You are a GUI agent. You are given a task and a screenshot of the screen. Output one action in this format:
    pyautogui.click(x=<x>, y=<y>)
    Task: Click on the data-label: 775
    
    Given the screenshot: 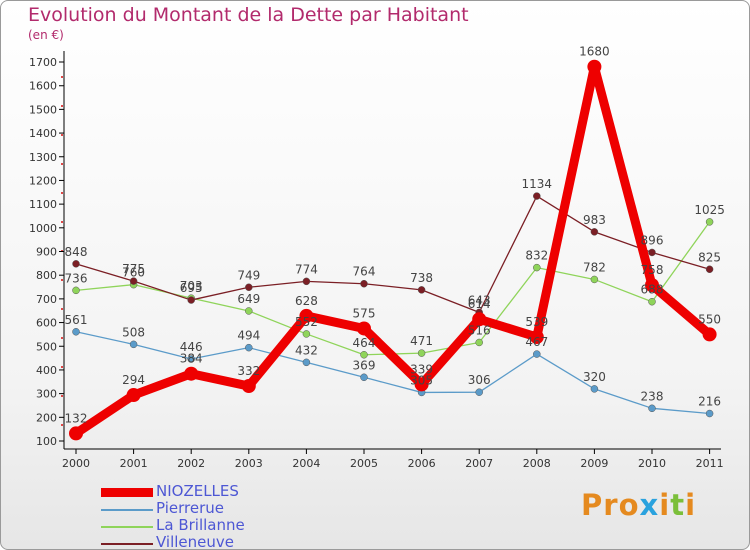 What is the action you would take?
    pyautogui.click(x=133, y=269)
    